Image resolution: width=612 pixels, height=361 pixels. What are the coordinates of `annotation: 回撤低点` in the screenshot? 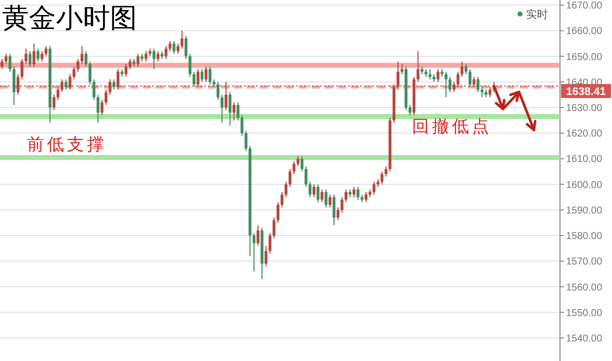 It's located at (452, 127).